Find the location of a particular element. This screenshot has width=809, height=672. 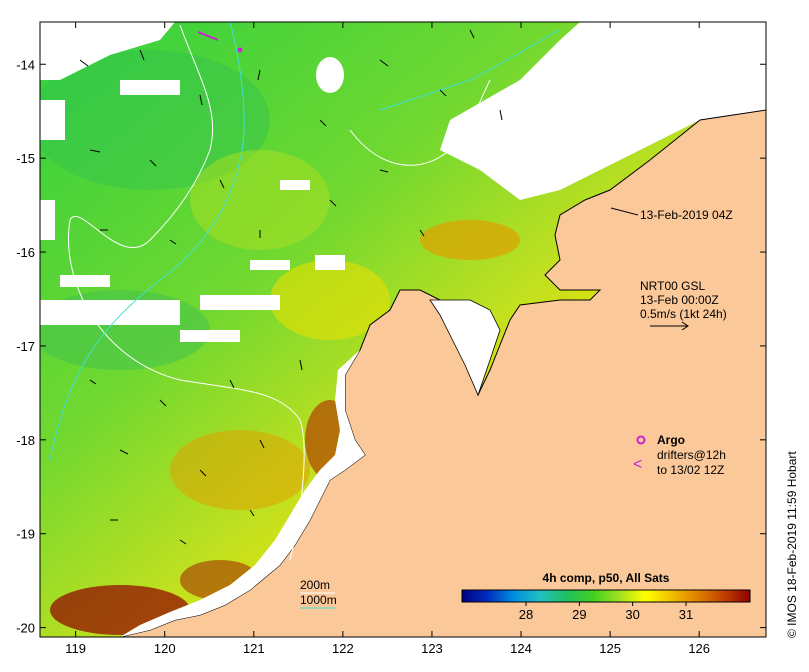

svg-text: 0.5m/s (1kt 24h) is located at coordinates (683, 314).